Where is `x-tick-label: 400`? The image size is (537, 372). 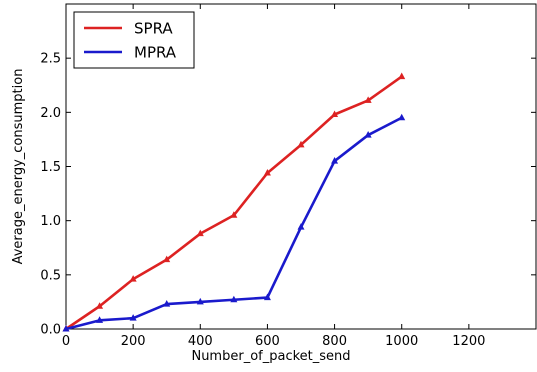
x-tick-label: 400 is located at coordinates (200, 341).